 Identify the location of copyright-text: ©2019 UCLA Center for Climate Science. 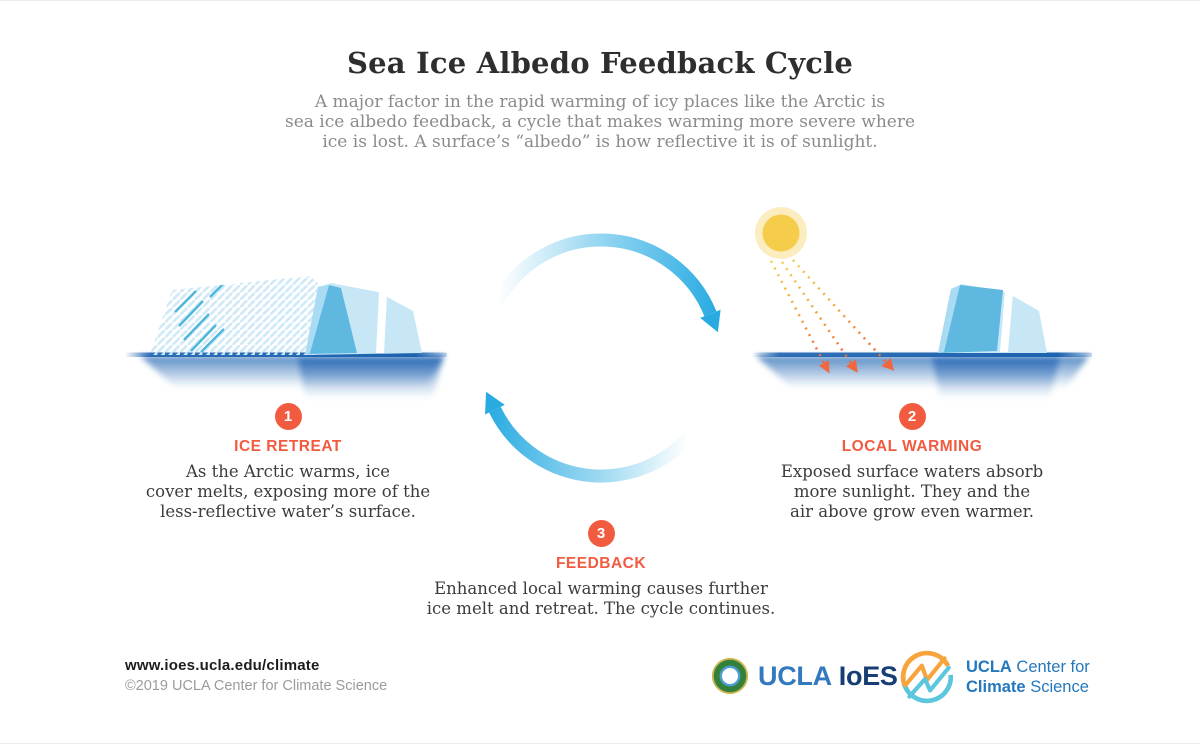
(256, 686).